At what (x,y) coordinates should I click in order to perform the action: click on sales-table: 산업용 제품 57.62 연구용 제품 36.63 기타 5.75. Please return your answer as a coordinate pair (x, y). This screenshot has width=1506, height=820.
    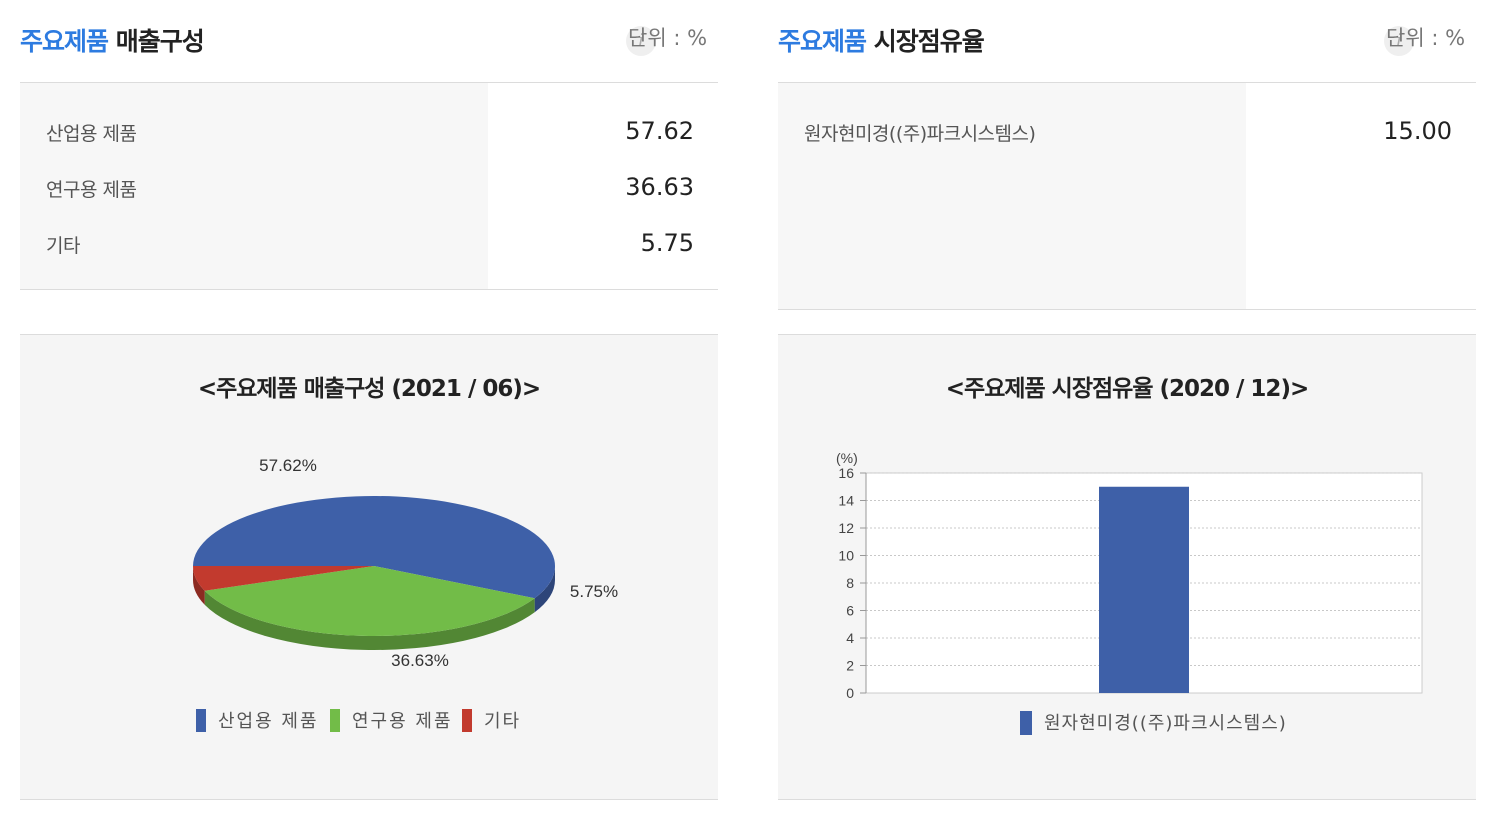
    Looking at the image, I should click on (369, 186).